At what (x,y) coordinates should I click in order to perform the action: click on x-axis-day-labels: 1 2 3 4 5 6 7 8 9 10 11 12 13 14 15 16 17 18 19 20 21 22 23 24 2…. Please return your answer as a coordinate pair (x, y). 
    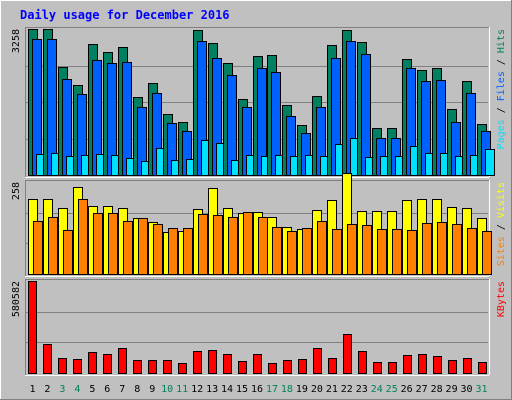
    Looking at the image, I should click on (258, 389).